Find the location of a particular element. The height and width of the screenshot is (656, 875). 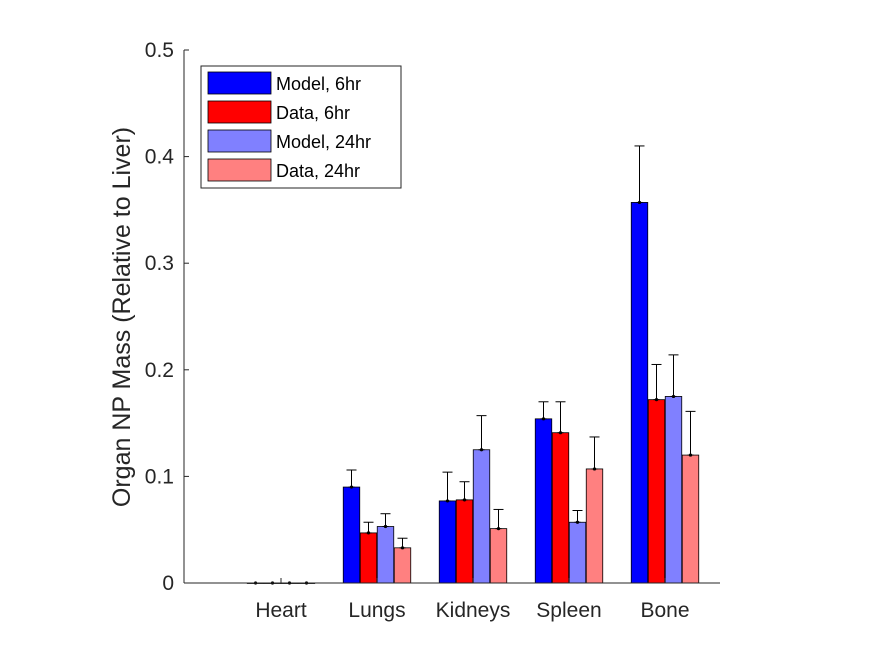

y-tick-label: 0.2 is located at coordinates (159, 370).